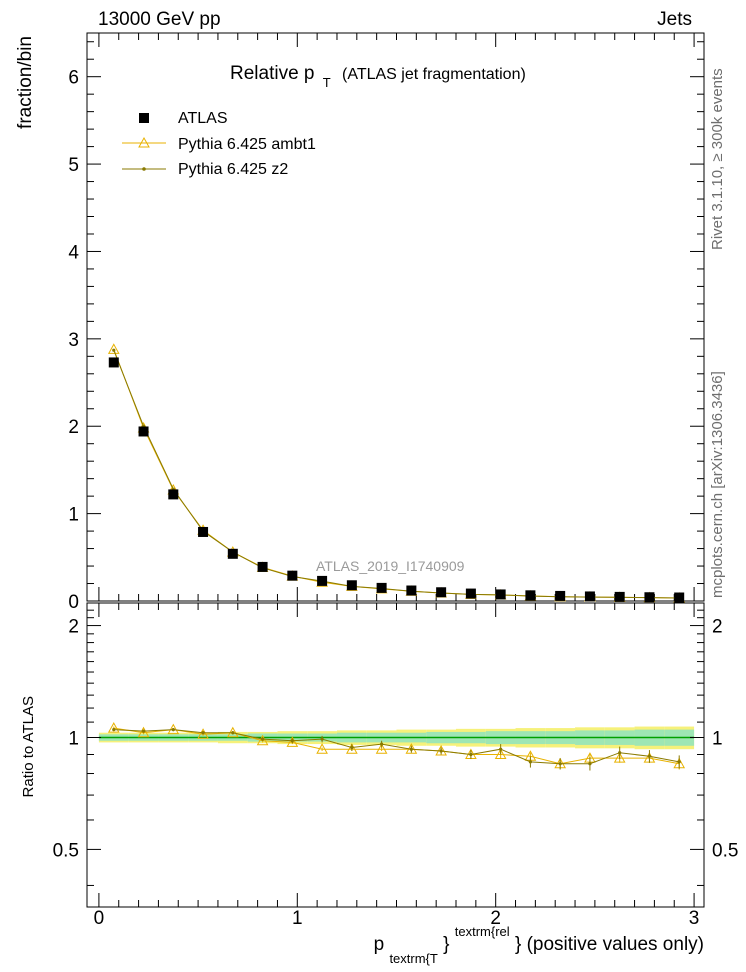  Describe the element at coordinates (66, 850) in the screenshot. I see `ratio-y-tick-label: 0.5` at that location.